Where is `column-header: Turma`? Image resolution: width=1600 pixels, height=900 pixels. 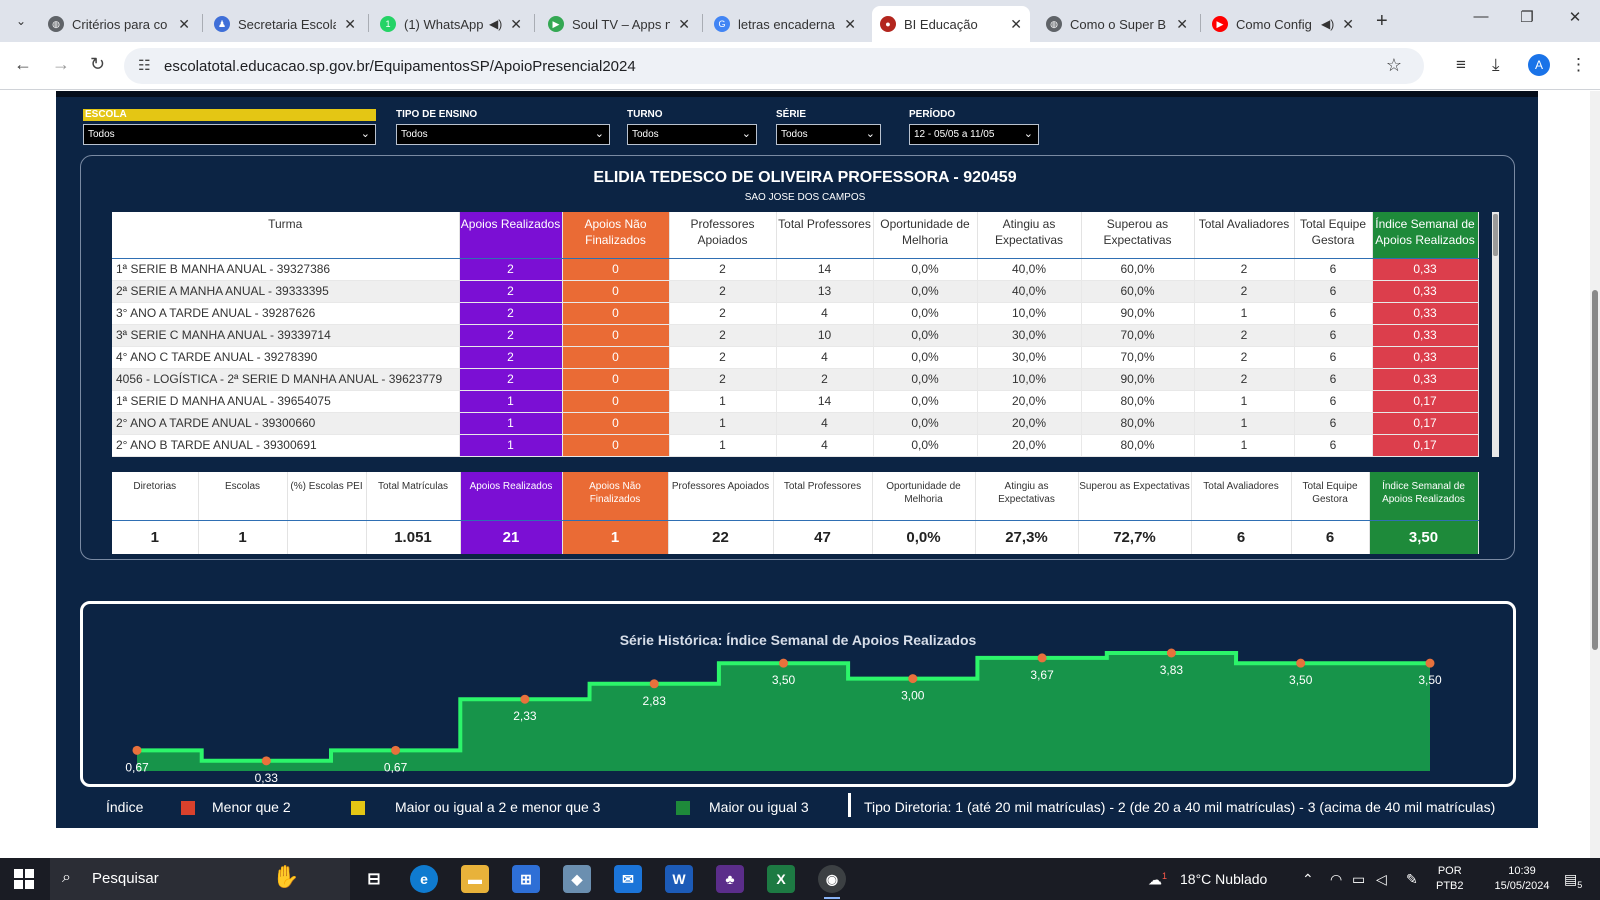 column-header: Turma is located at coordinates (286, 235).